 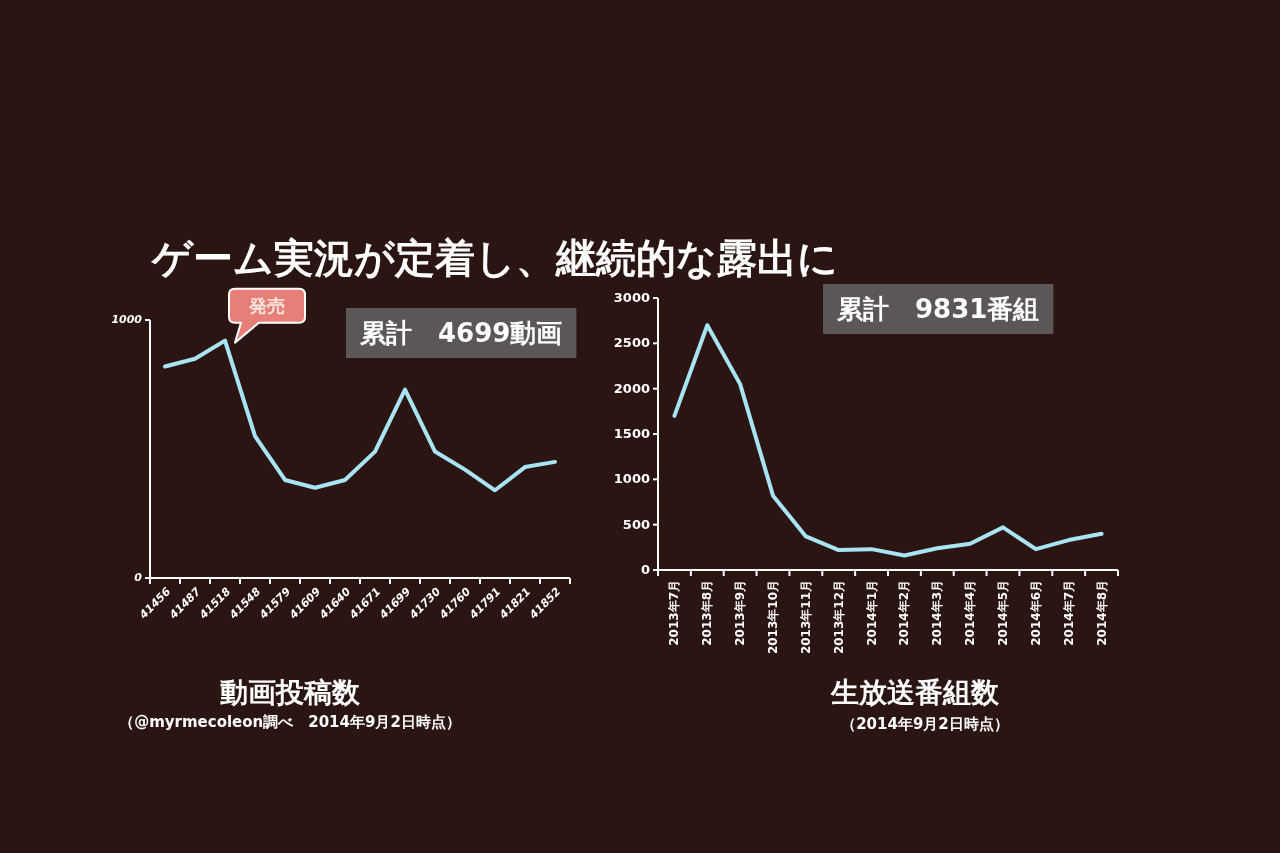 What do you see at coordinates (631, 297) in the screenshot?
I see `y-tick-label: 3000` at bounding box center [631, 297].